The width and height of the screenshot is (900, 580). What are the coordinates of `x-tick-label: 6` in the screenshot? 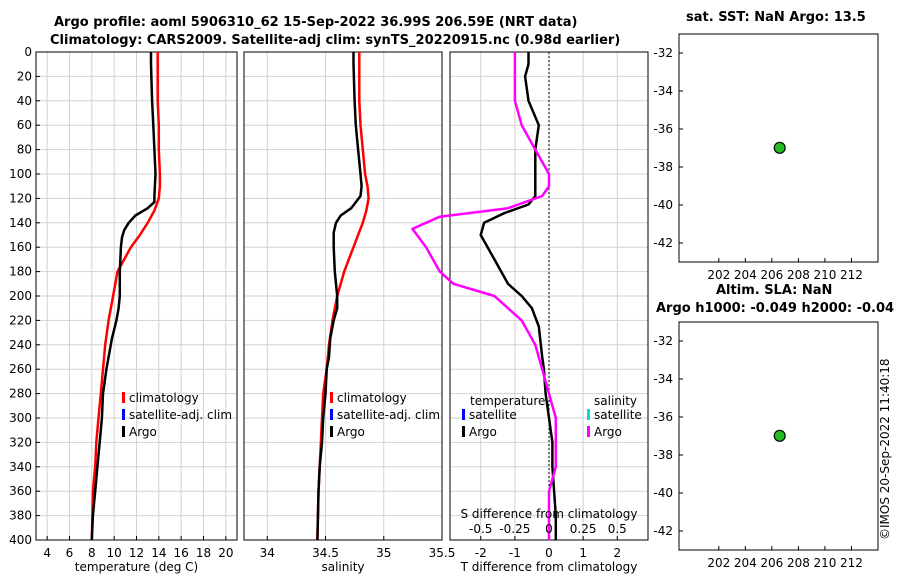 It's located at (70, 553).